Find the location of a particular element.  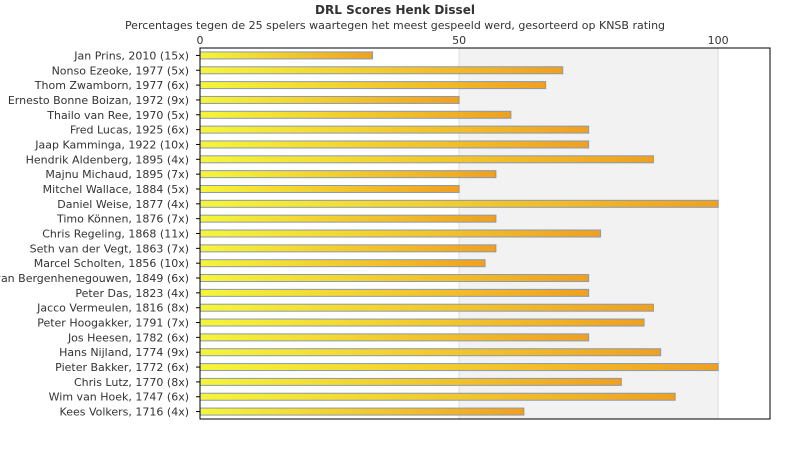

category-label: Jacco Vermeulen, 1816 (8x) is located at coordinates (112, 308).